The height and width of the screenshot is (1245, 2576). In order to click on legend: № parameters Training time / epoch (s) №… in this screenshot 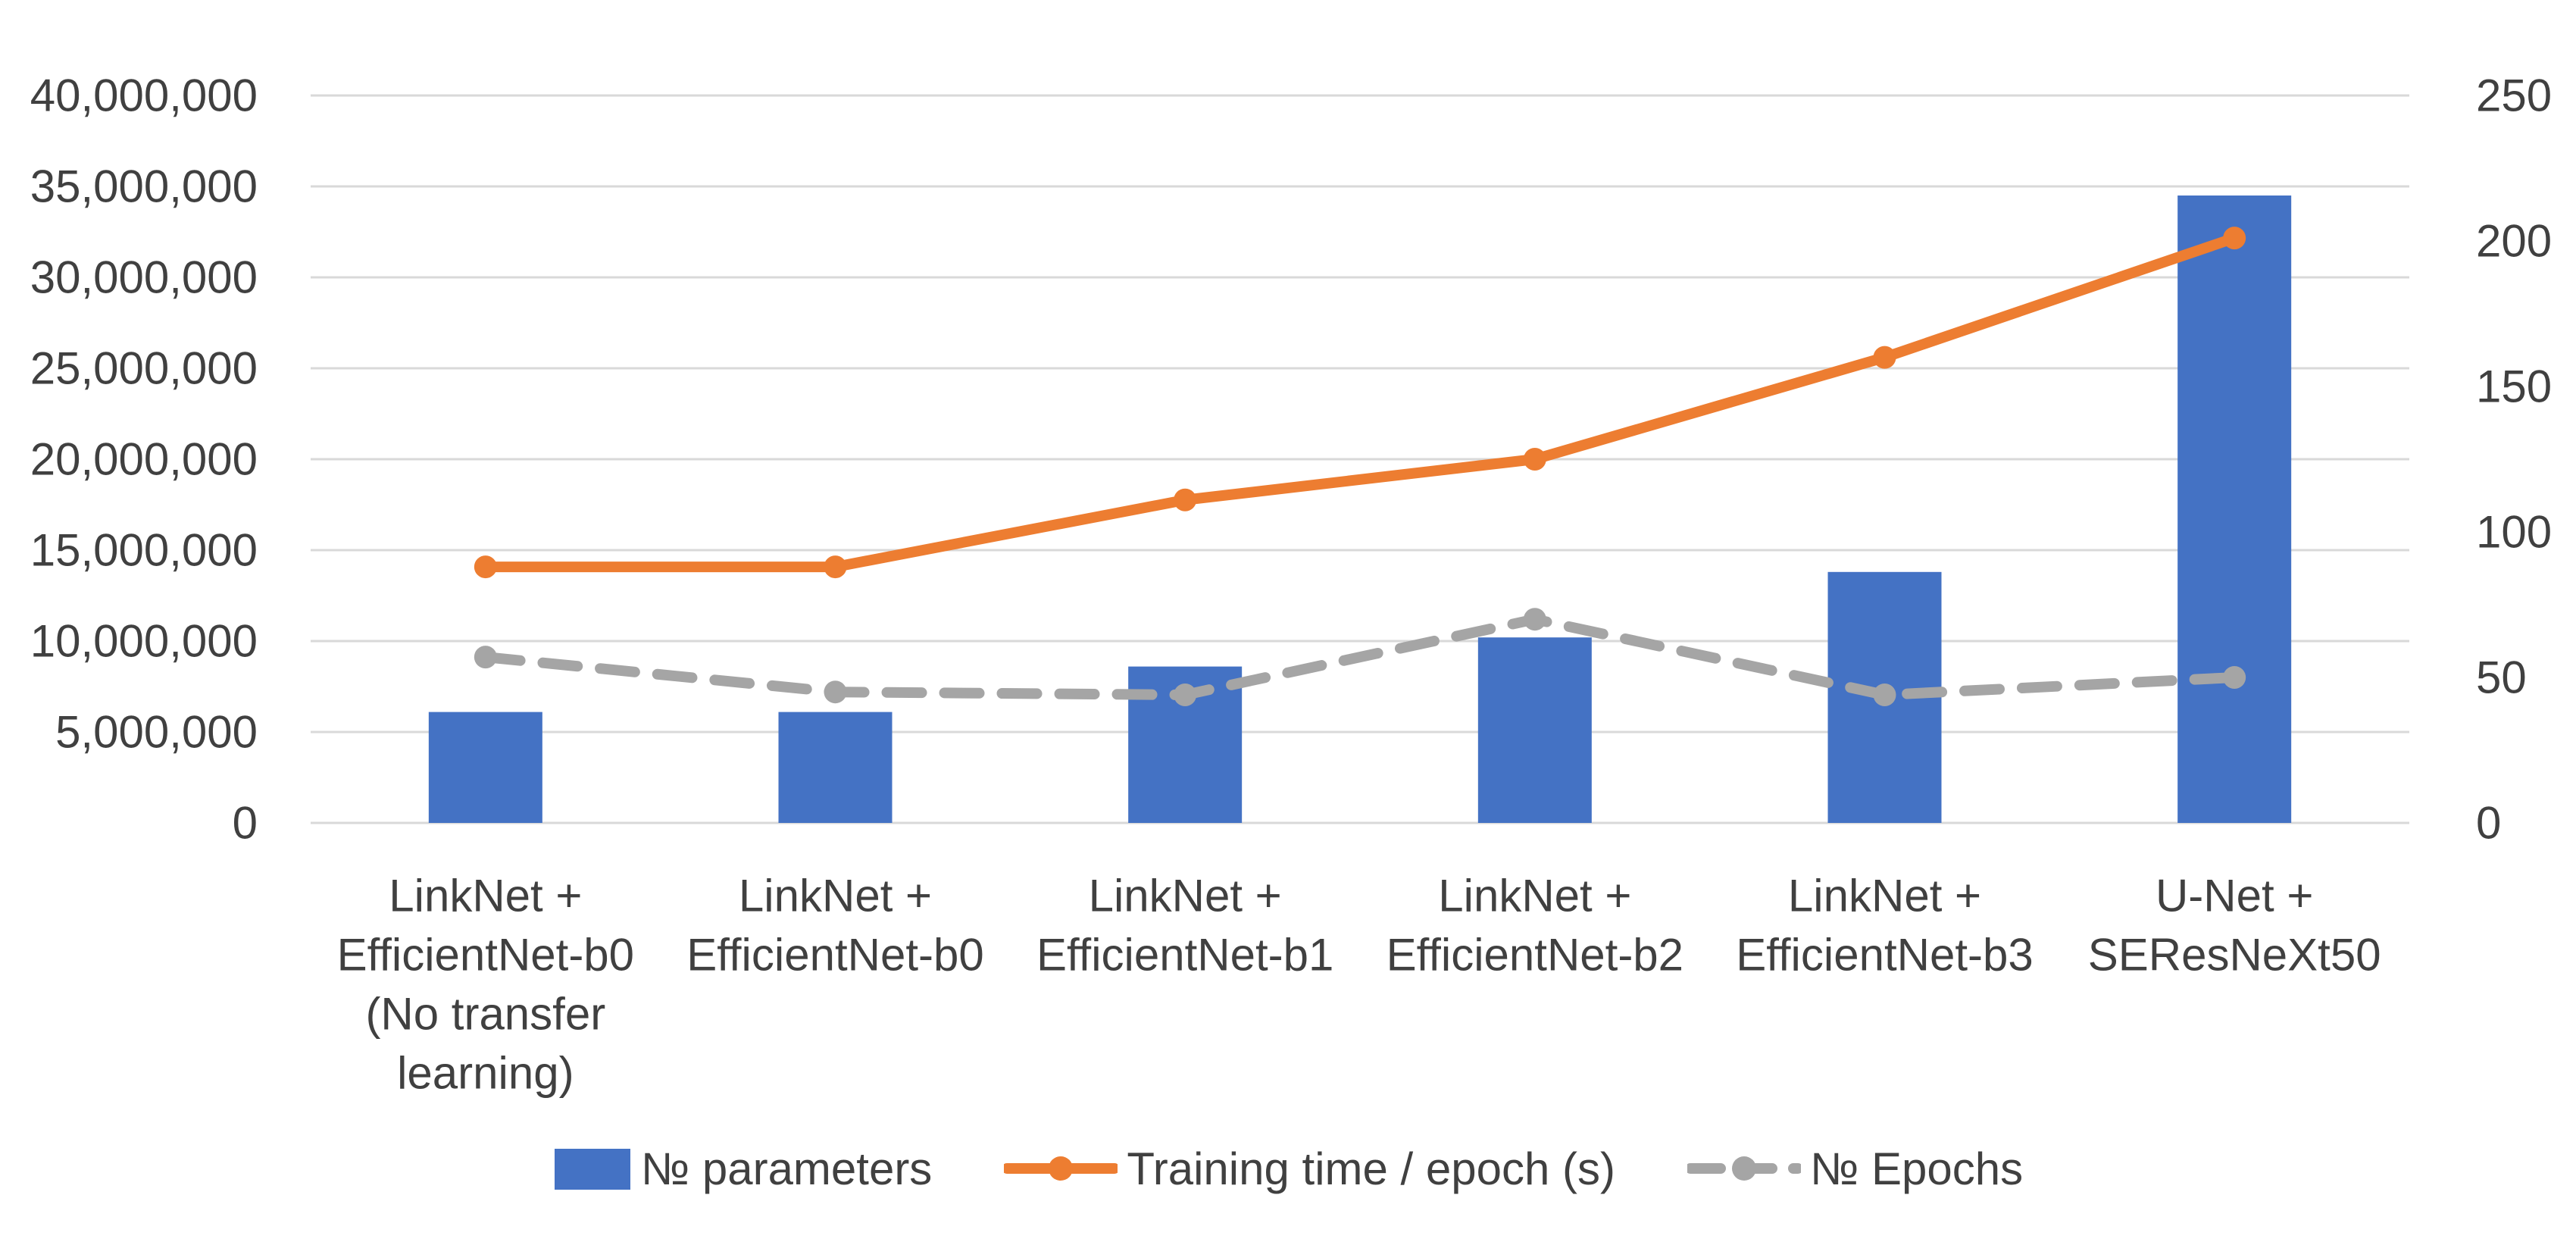, I will do `click(1288, 1168)`.